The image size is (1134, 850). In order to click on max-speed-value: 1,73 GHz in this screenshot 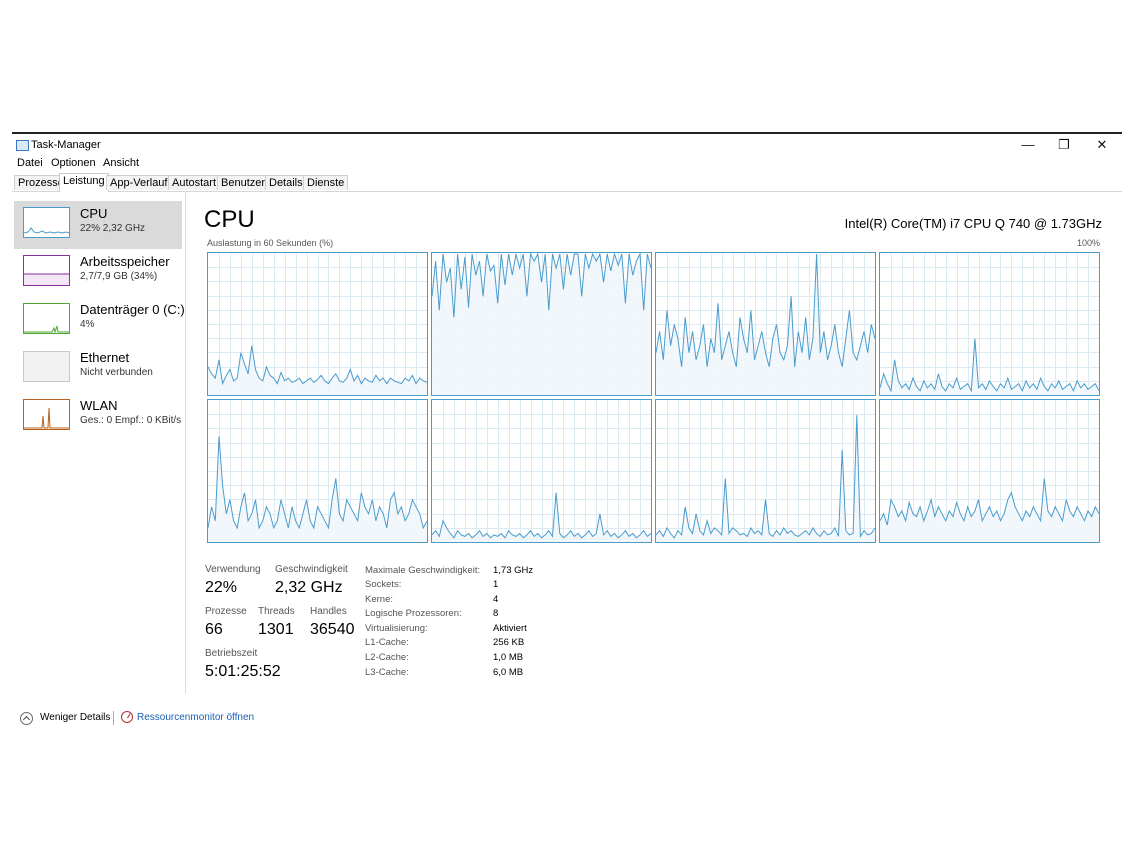, I will do `click(513, 570)`.